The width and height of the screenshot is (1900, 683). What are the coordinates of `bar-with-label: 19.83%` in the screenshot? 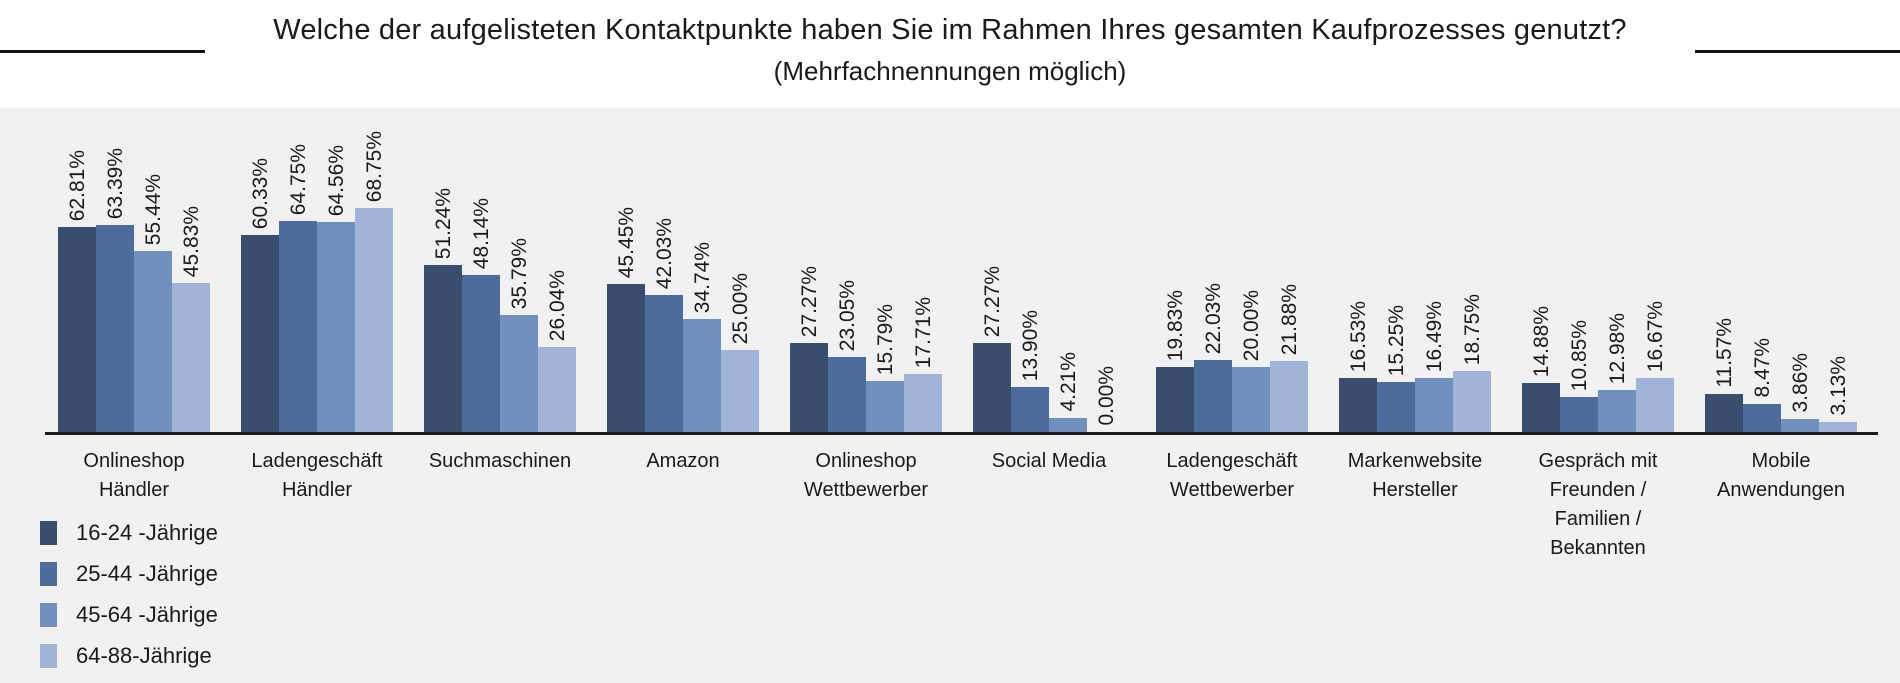 It's located at (1175, 361).